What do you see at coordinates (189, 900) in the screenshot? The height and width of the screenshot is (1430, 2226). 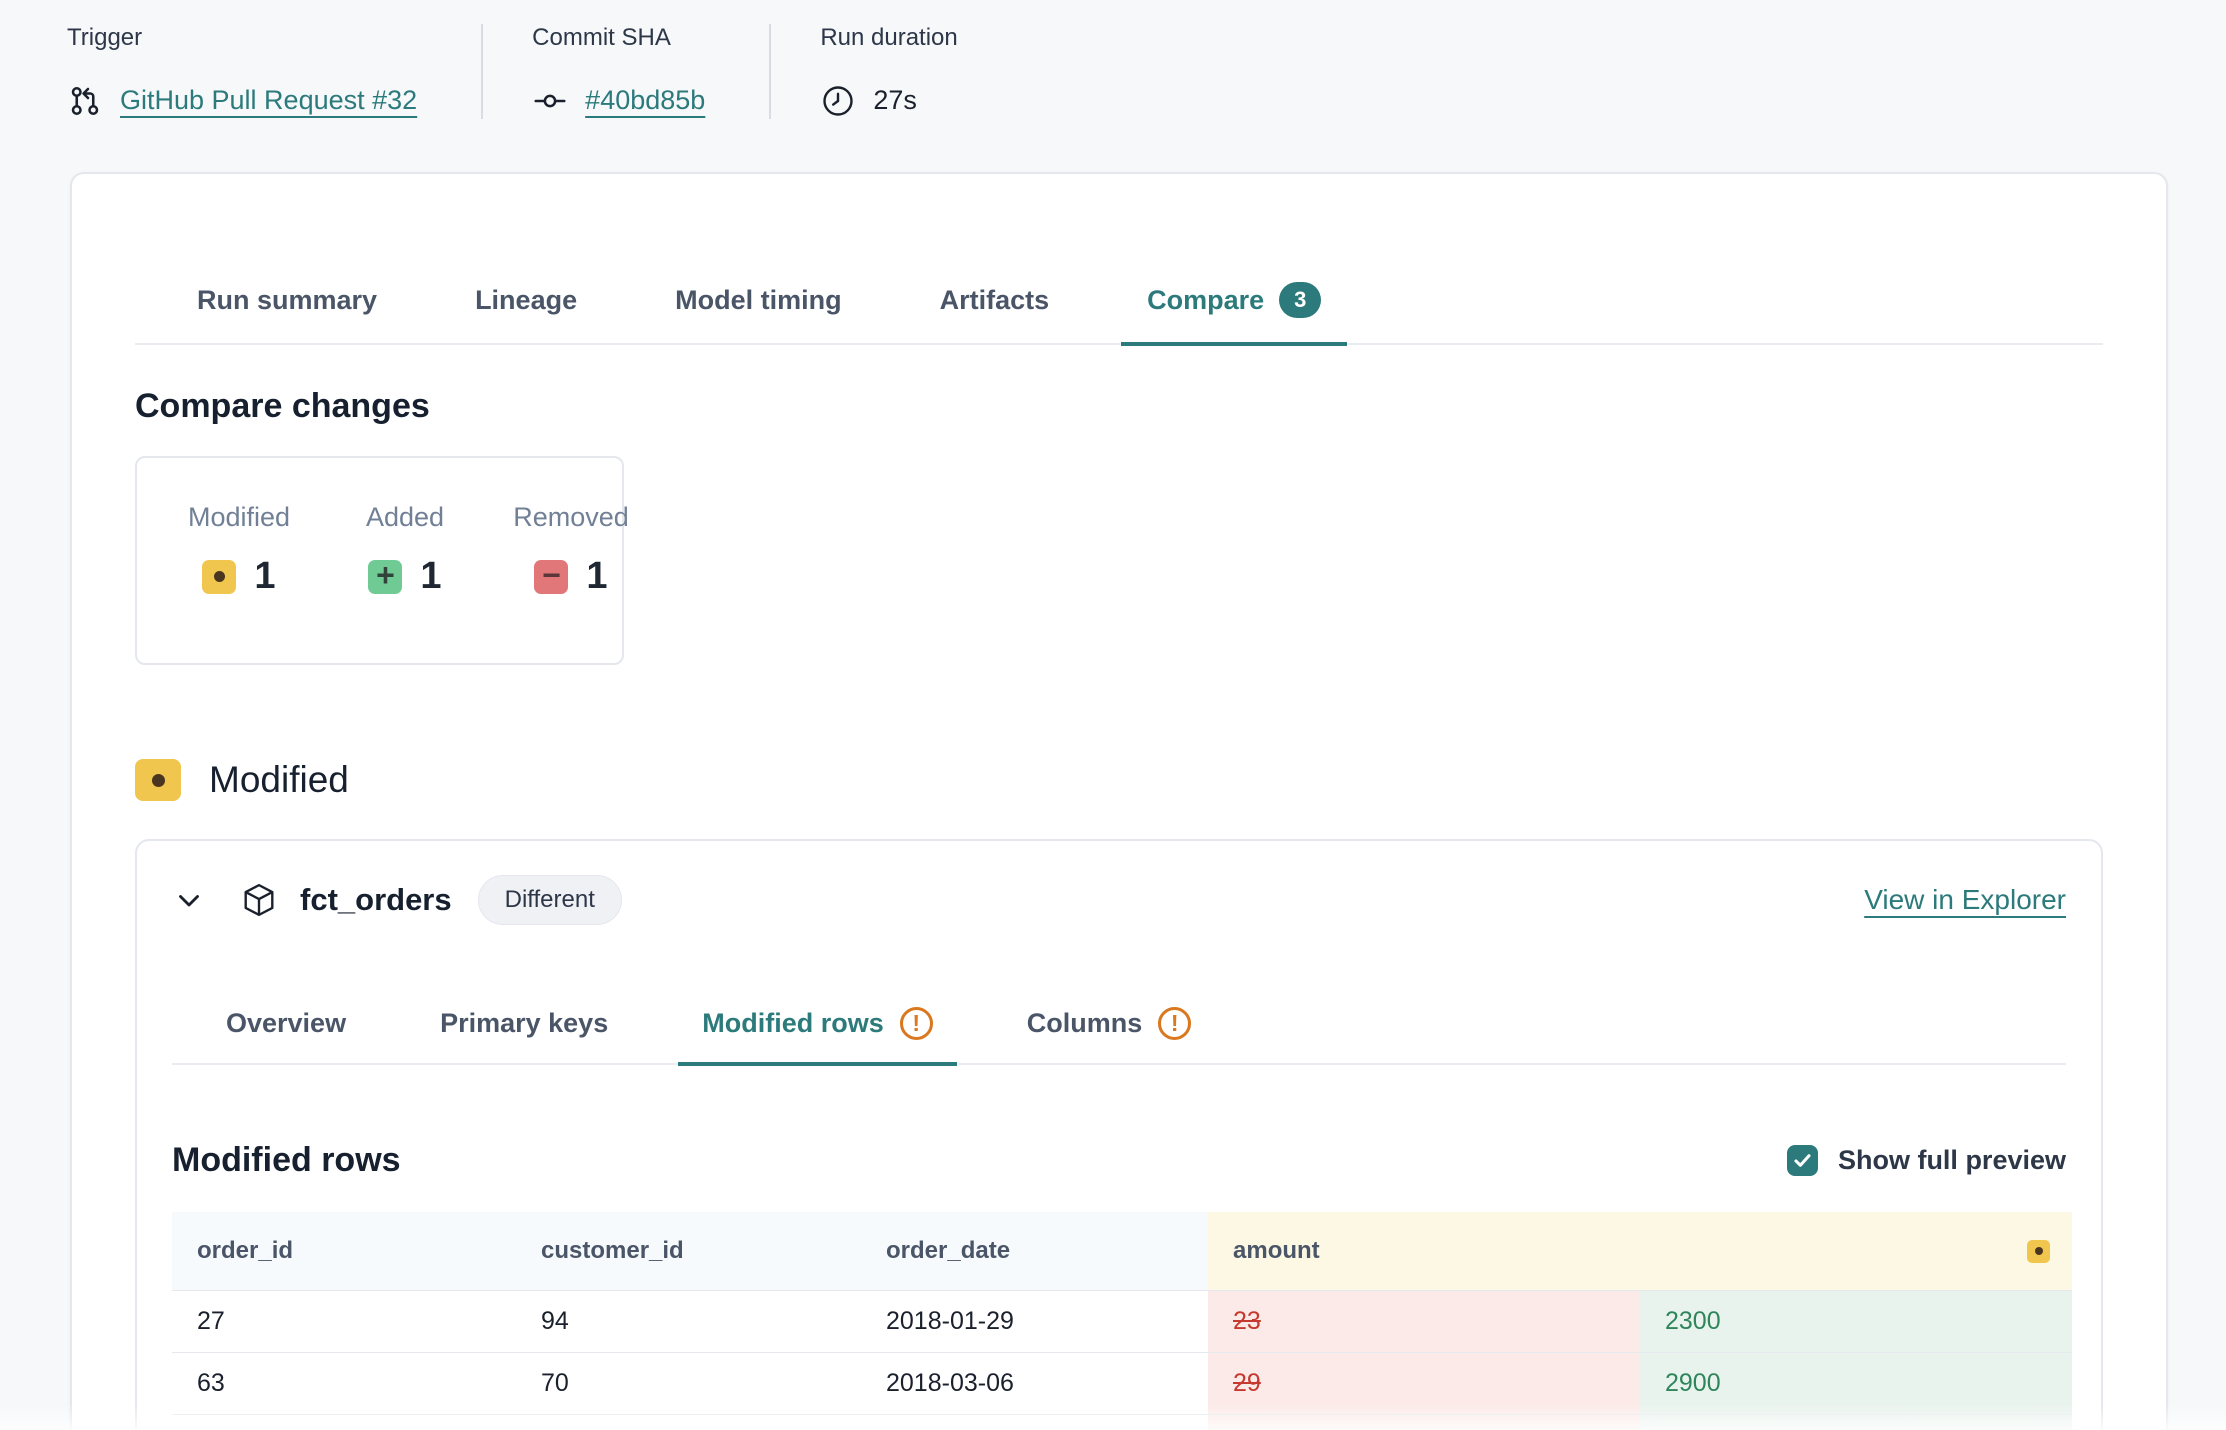 I see `chevron-down-icon` at bounding box center [189, 900].